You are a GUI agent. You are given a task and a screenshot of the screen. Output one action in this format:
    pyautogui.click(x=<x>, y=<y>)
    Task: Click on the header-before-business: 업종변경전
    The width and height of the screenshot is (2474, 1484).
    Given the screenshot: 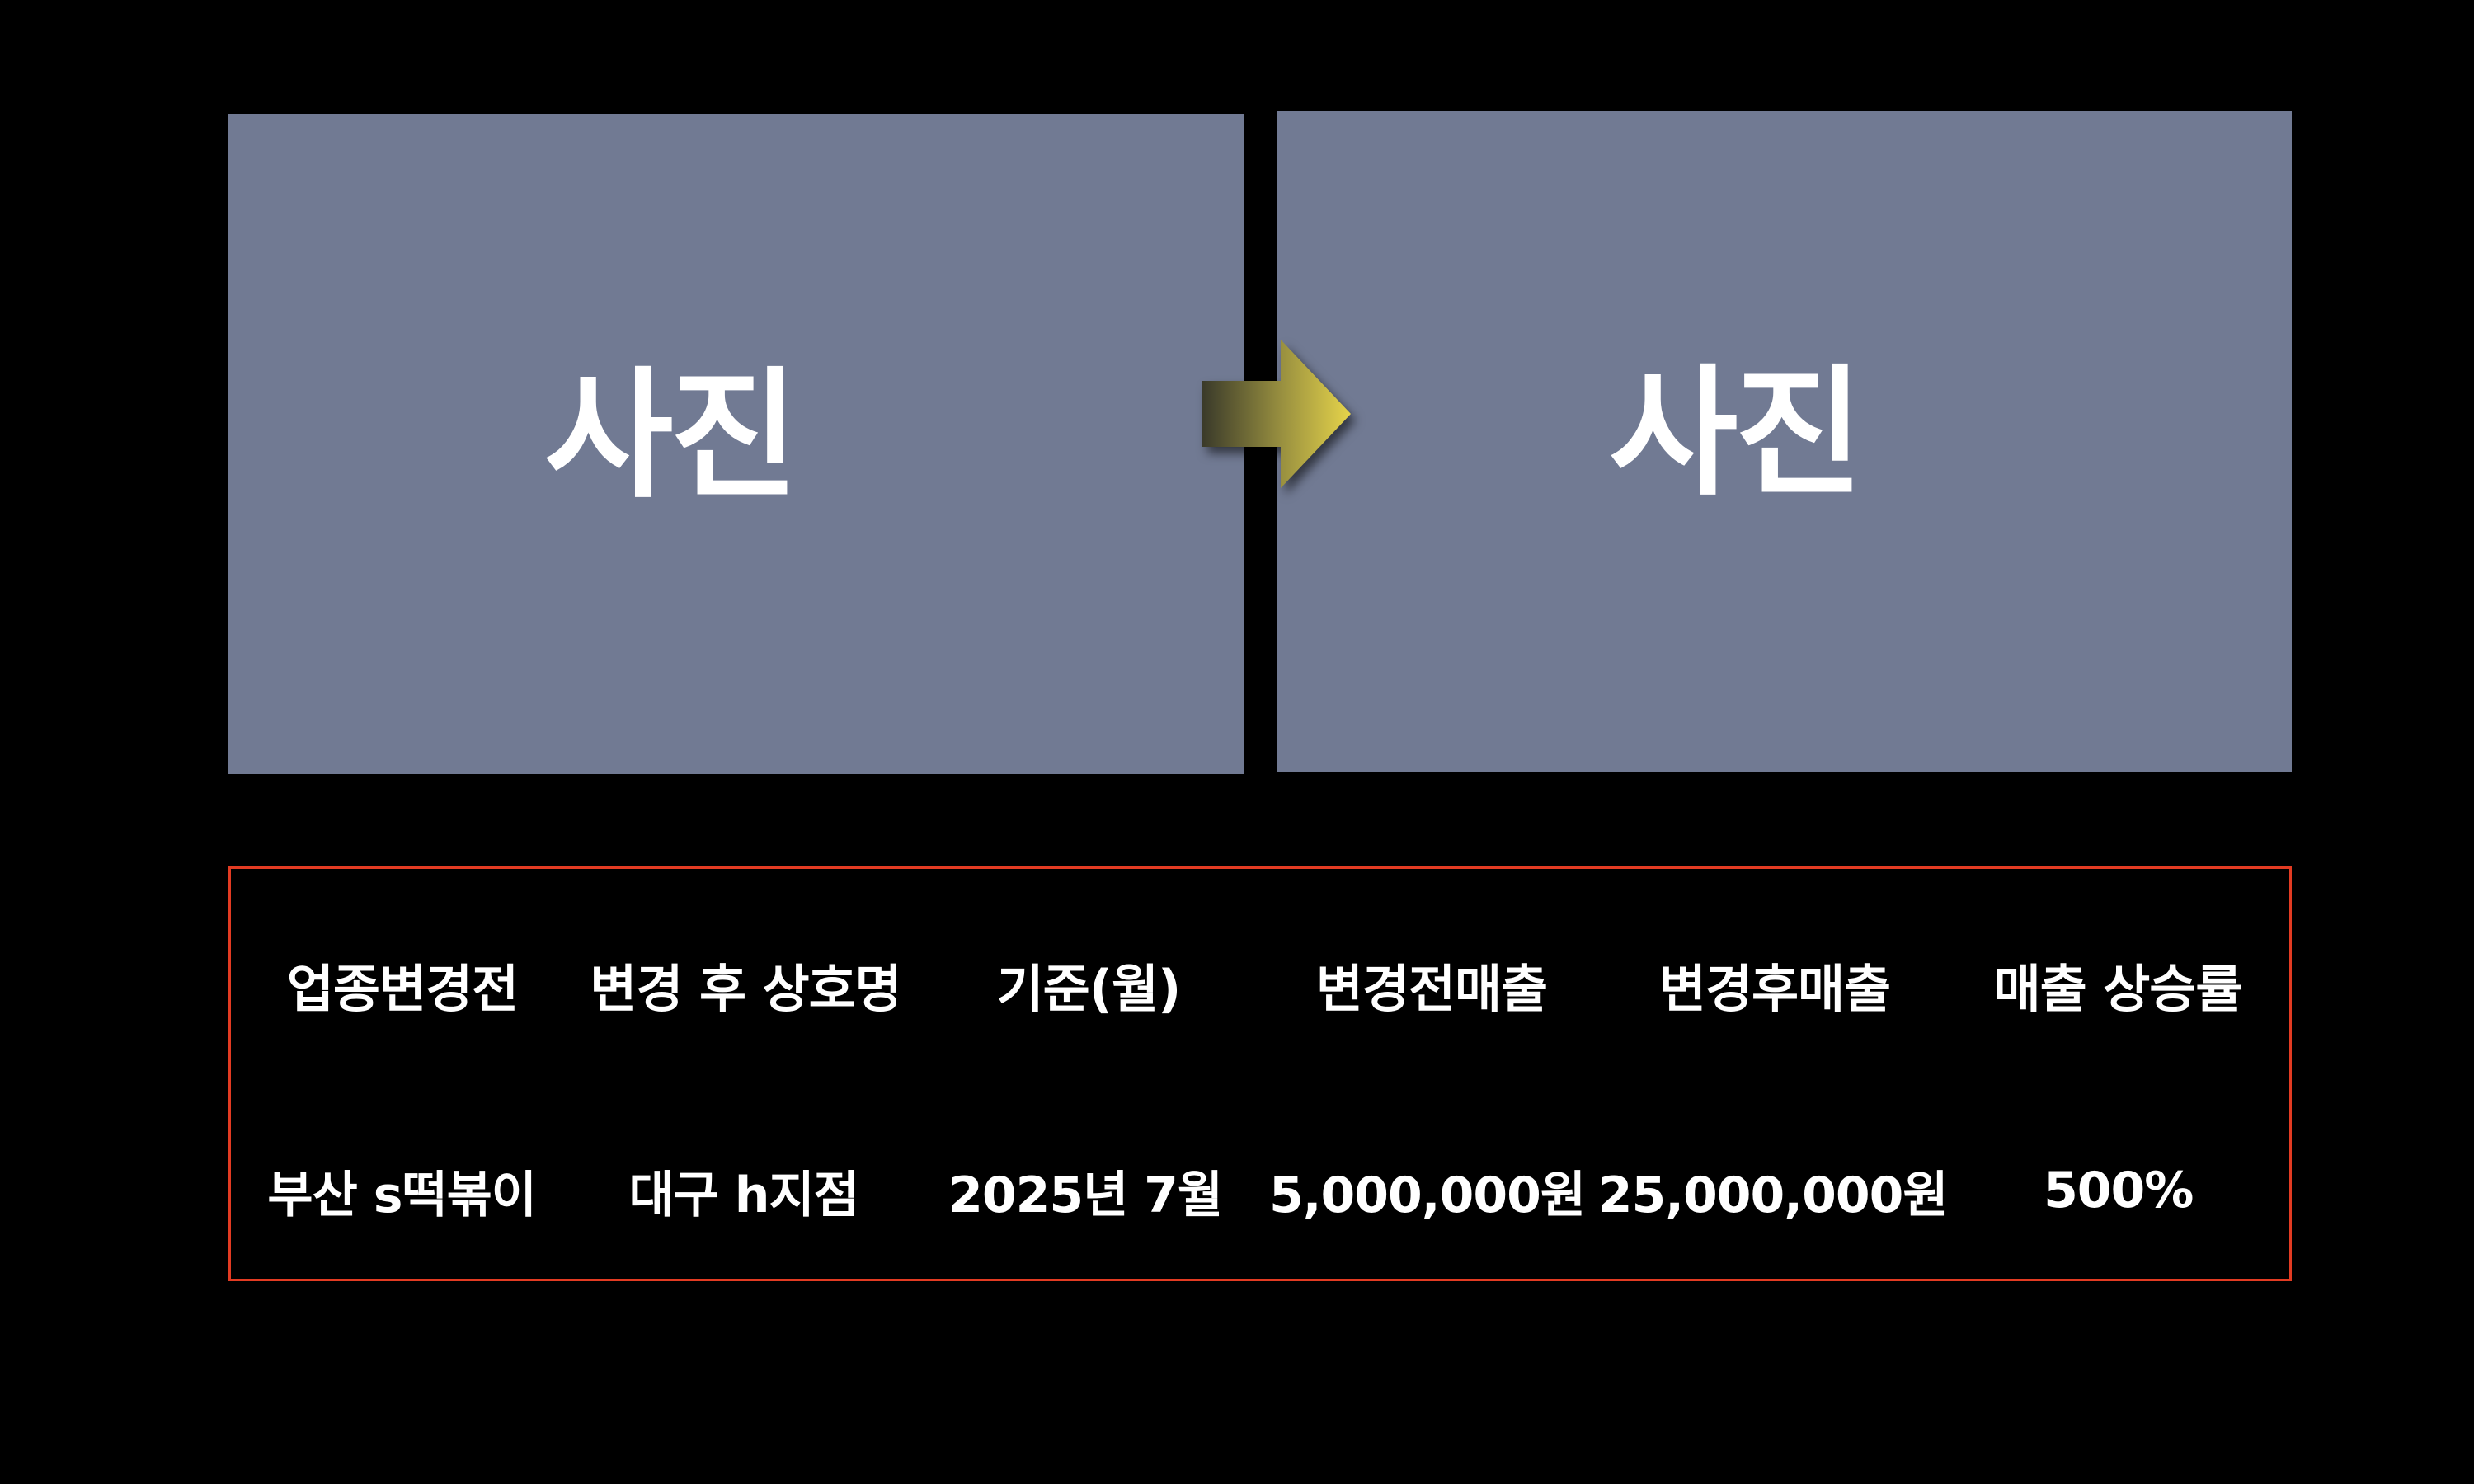 What is the action you would take?
    pyautogui.click(x=402, y=989)
    